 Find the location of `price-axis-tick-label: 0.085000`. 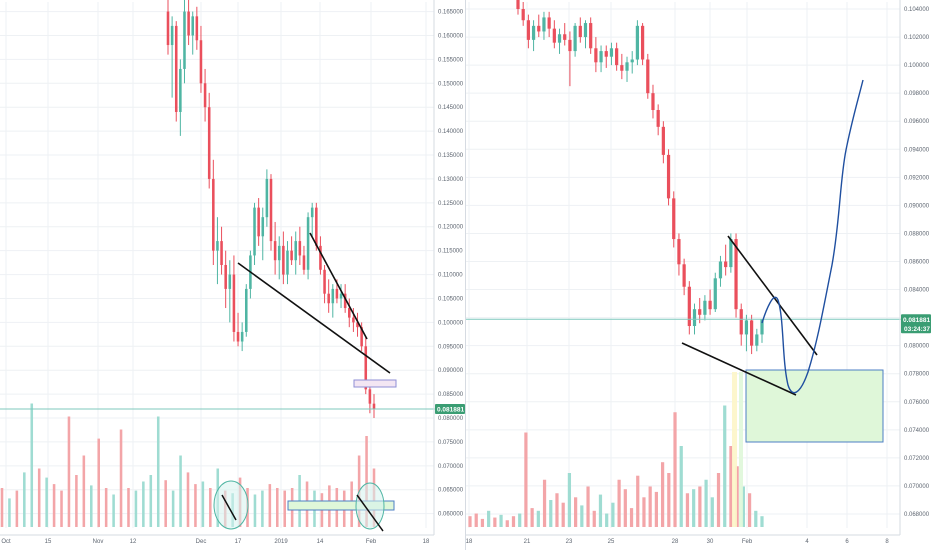

price-axis-tick-label: 0.085000 is located at coordinates (451, 395).